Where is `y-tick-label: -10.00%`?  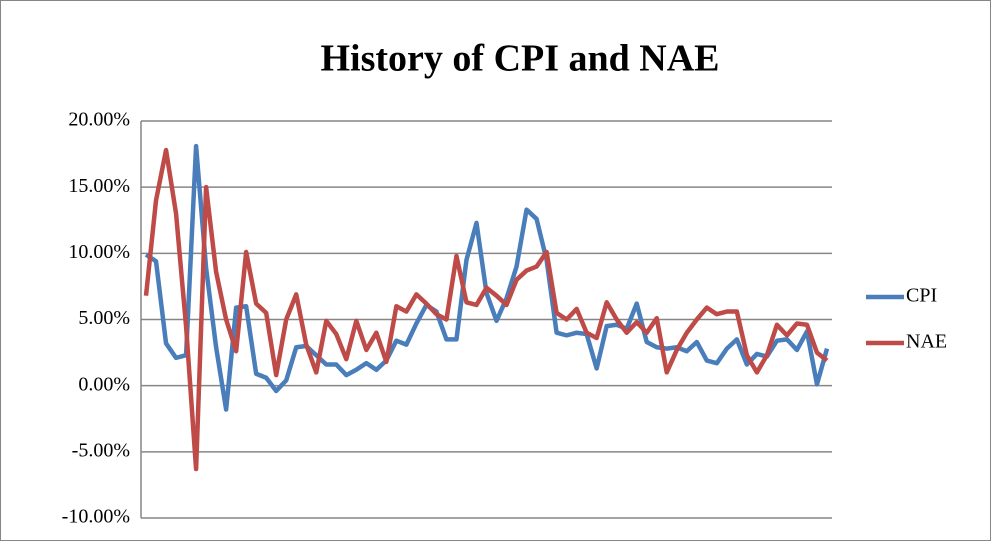 y-tick-label: -10.00% is located at coordinates (96, 517).